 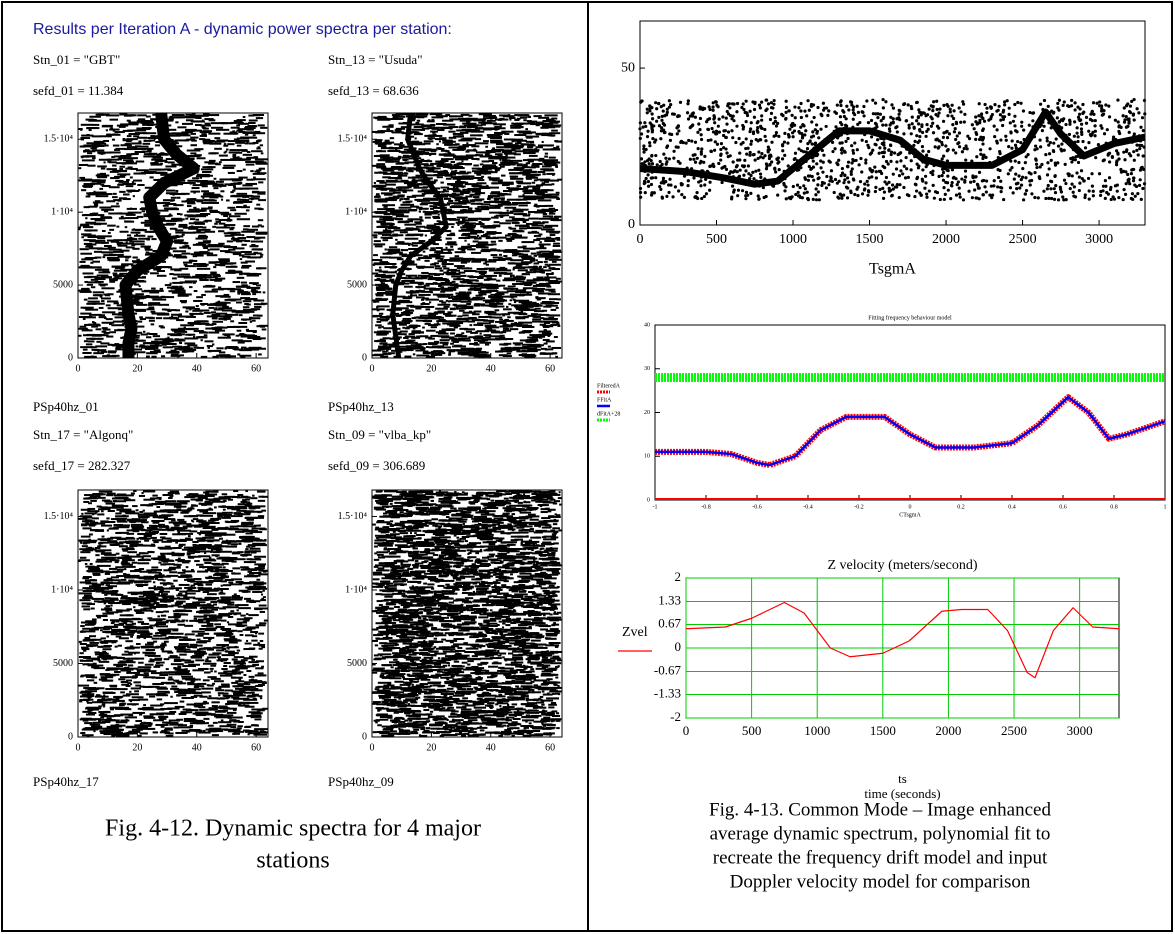 What do you see at coordinates (373, 90) in the screenshot?
I see `sefd-label: sefd_13 = 68.636` at bounding box center [373, 90].